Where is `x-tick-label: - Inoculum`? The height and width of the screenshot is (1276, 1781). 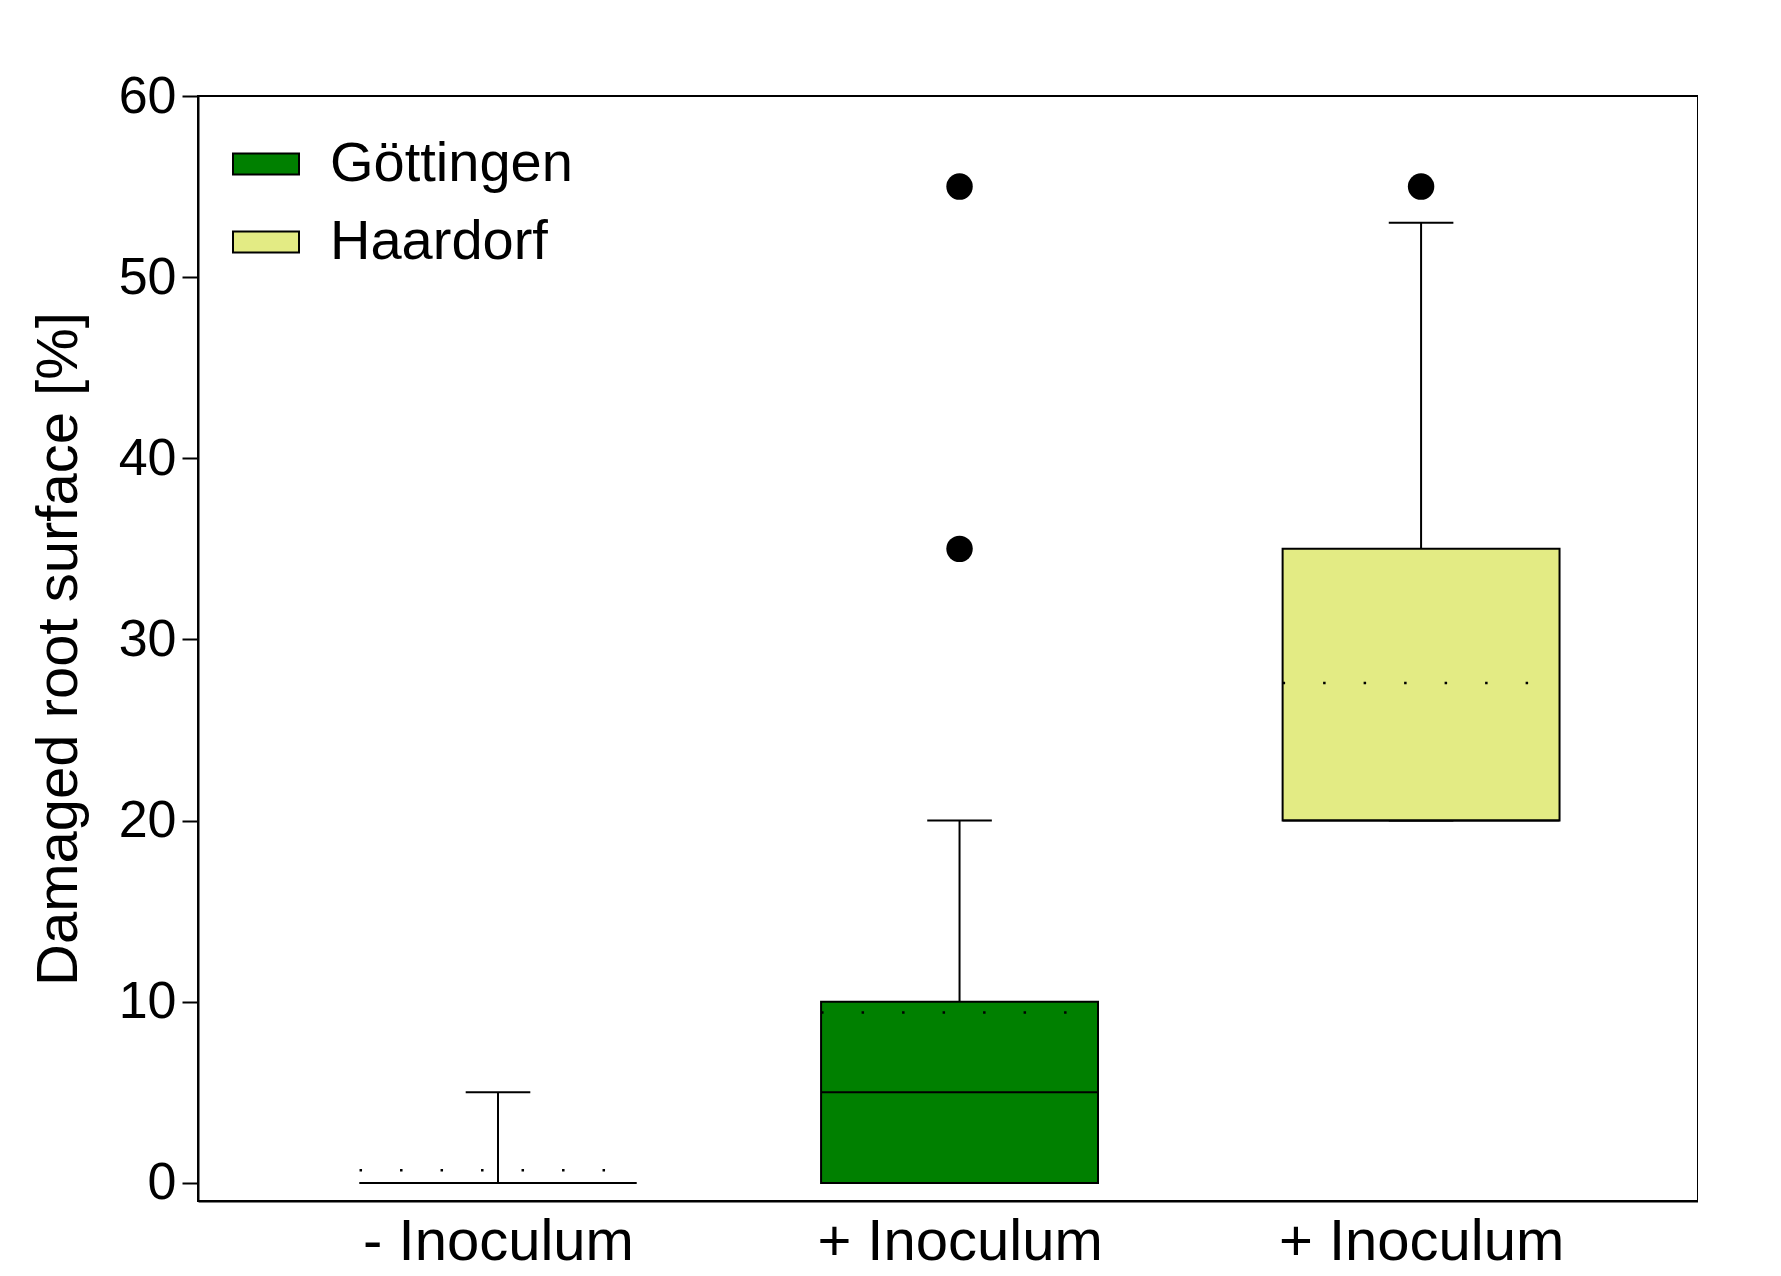 x-tick-label: - Inoculum is located at coordinates (498, 1239).